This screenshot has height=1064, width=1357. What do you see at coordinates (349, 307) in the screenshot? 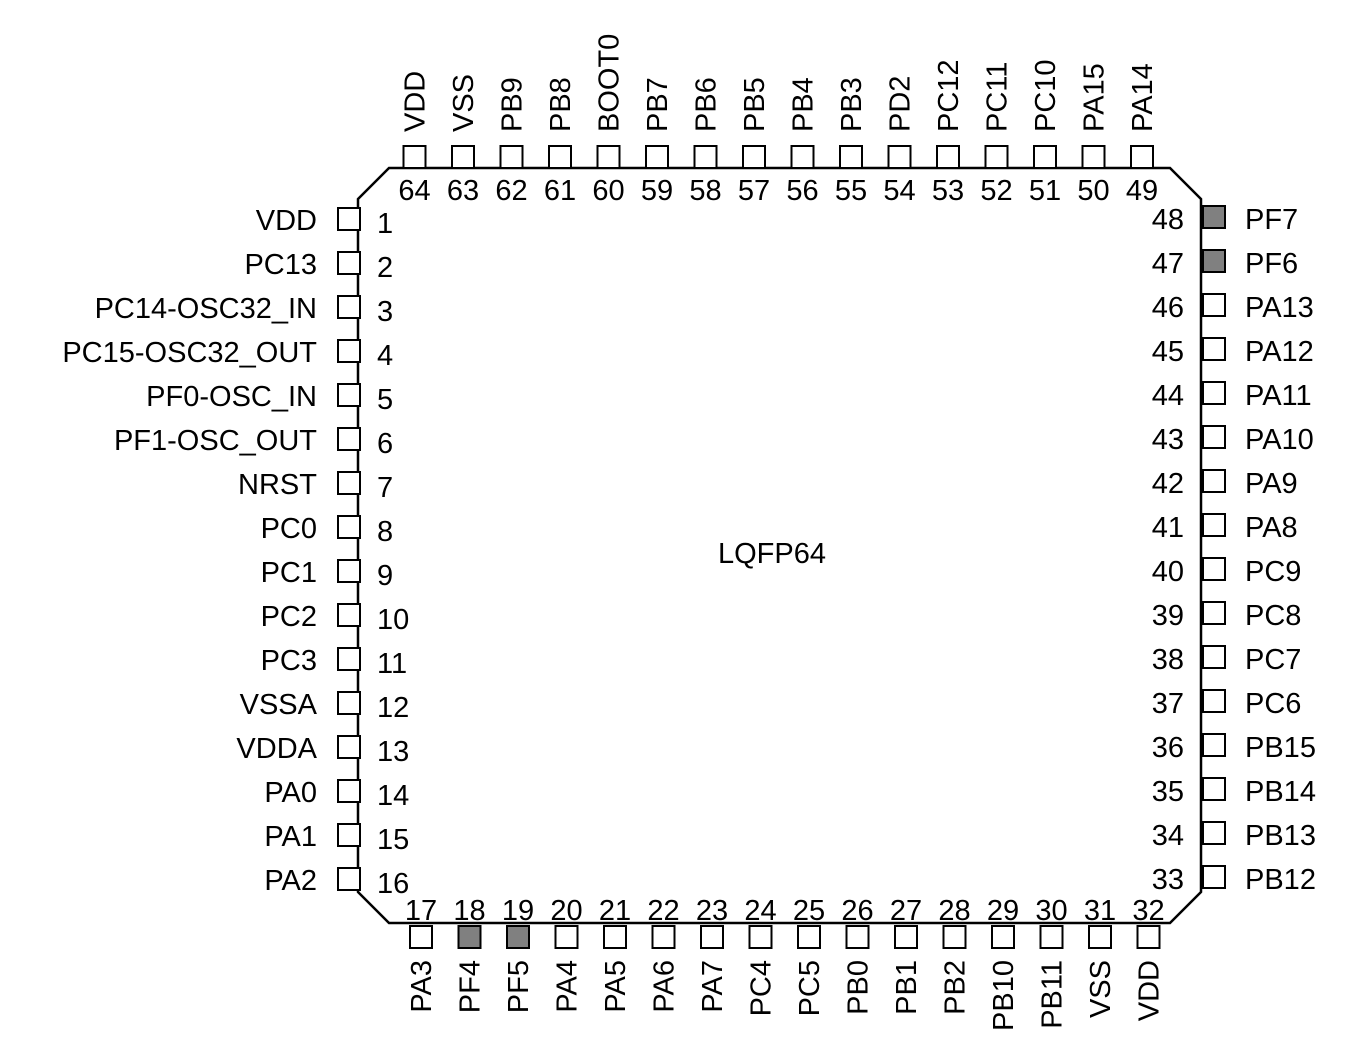
I see `pin-3-pad` at bounding box center [349, 307].